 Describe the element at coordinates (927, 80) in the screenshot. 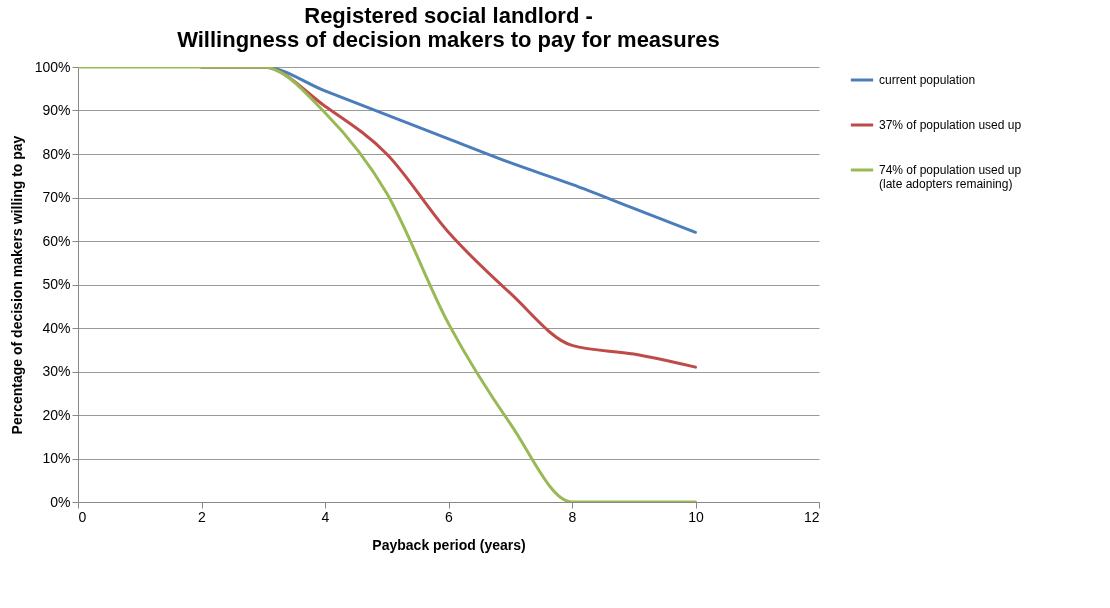

I see `legend-label: current population` at that location.